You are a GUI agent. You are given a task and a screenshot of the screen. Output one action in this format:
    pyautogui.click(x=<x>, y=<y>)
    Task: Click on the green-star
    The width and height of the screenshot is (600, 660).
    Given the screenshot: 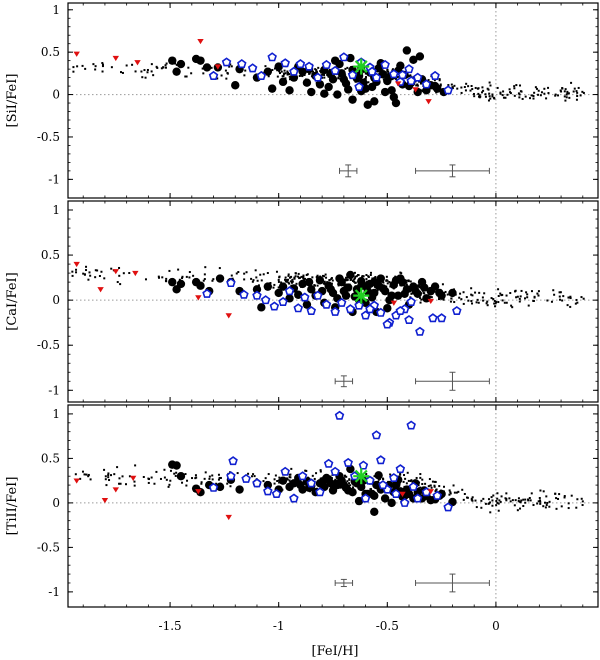 What is the action you would take?
    pyautogui.click(x=361, y=66)
    